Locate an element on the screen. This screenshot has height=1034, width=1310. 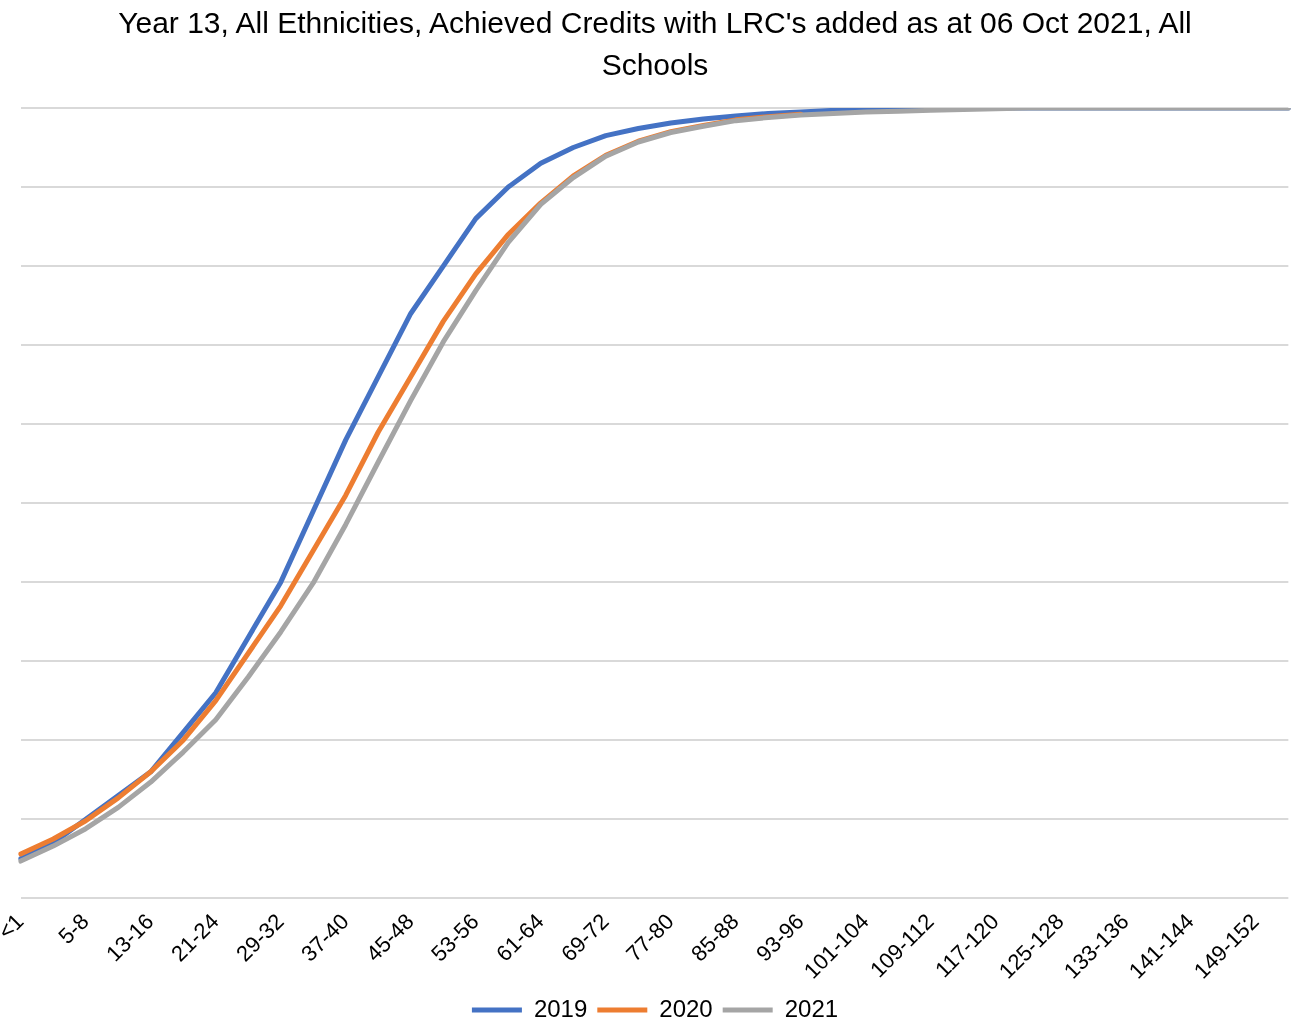
legend-label: 2020 is located at coordinates (686, 1008).